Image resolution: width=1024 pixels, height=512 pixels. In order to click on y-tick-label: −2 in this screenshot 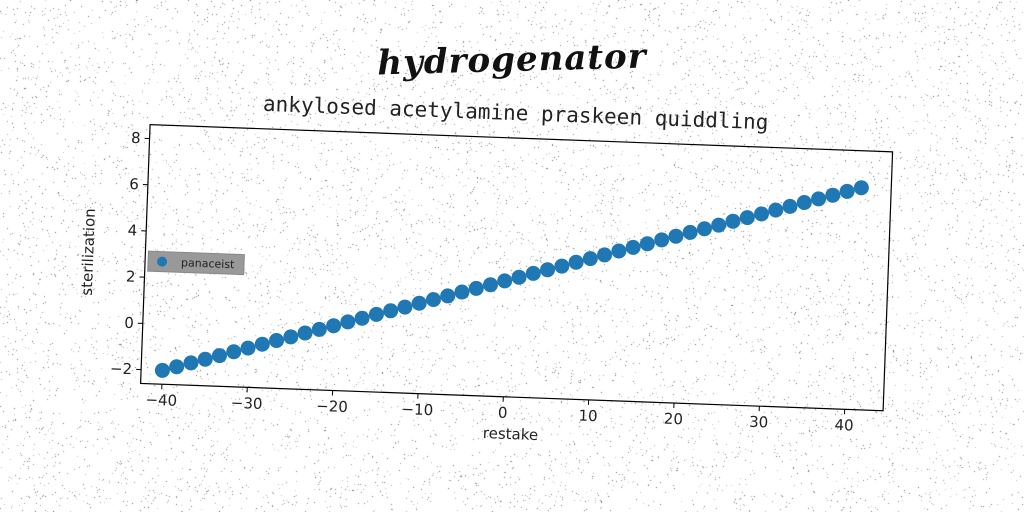, I will do `click(121, 368)`.